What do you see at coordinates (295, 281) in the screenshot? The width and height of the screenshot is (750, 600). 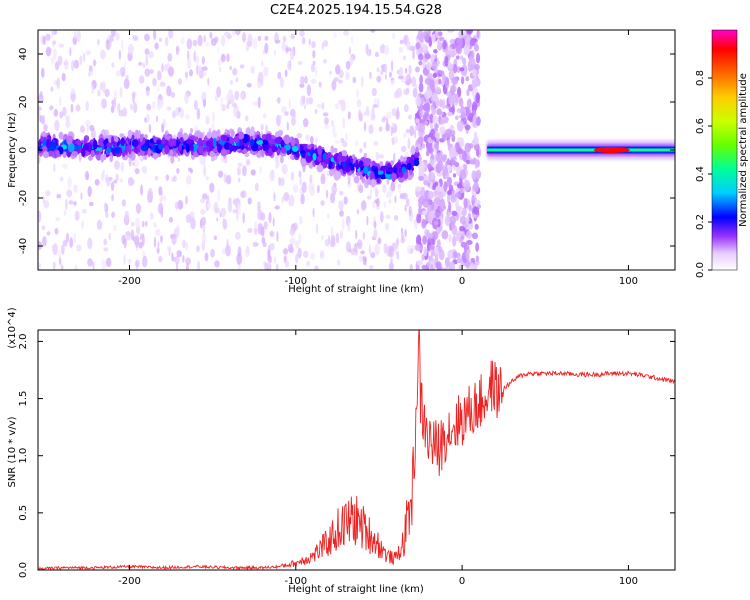 I see `spectrogram-x-tick-label: -100` at bounding box center [295, 281].